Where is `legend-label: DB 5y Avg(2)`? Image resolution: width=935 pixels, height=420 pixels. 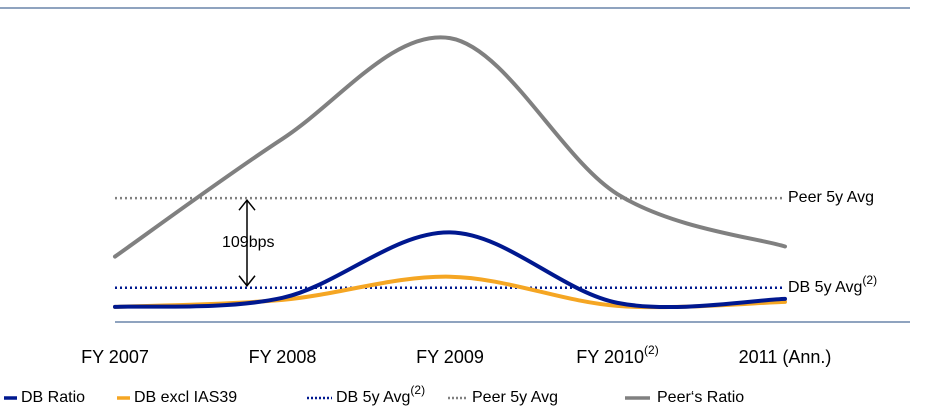
legend-label: DB 5y Avg(2) is located at coordinates (380, 394).